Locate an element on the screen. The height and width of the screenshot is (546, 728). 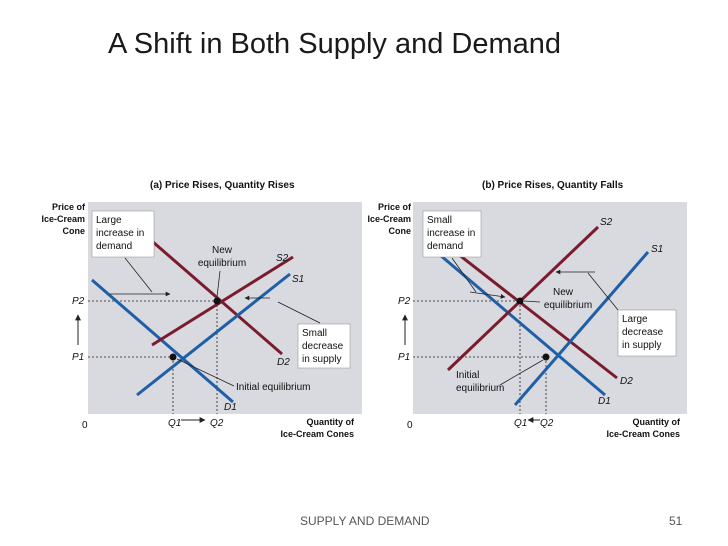
panel-b-y-axis-label: Price of Ice-Cream Cone is located at coordinates (389, 219).